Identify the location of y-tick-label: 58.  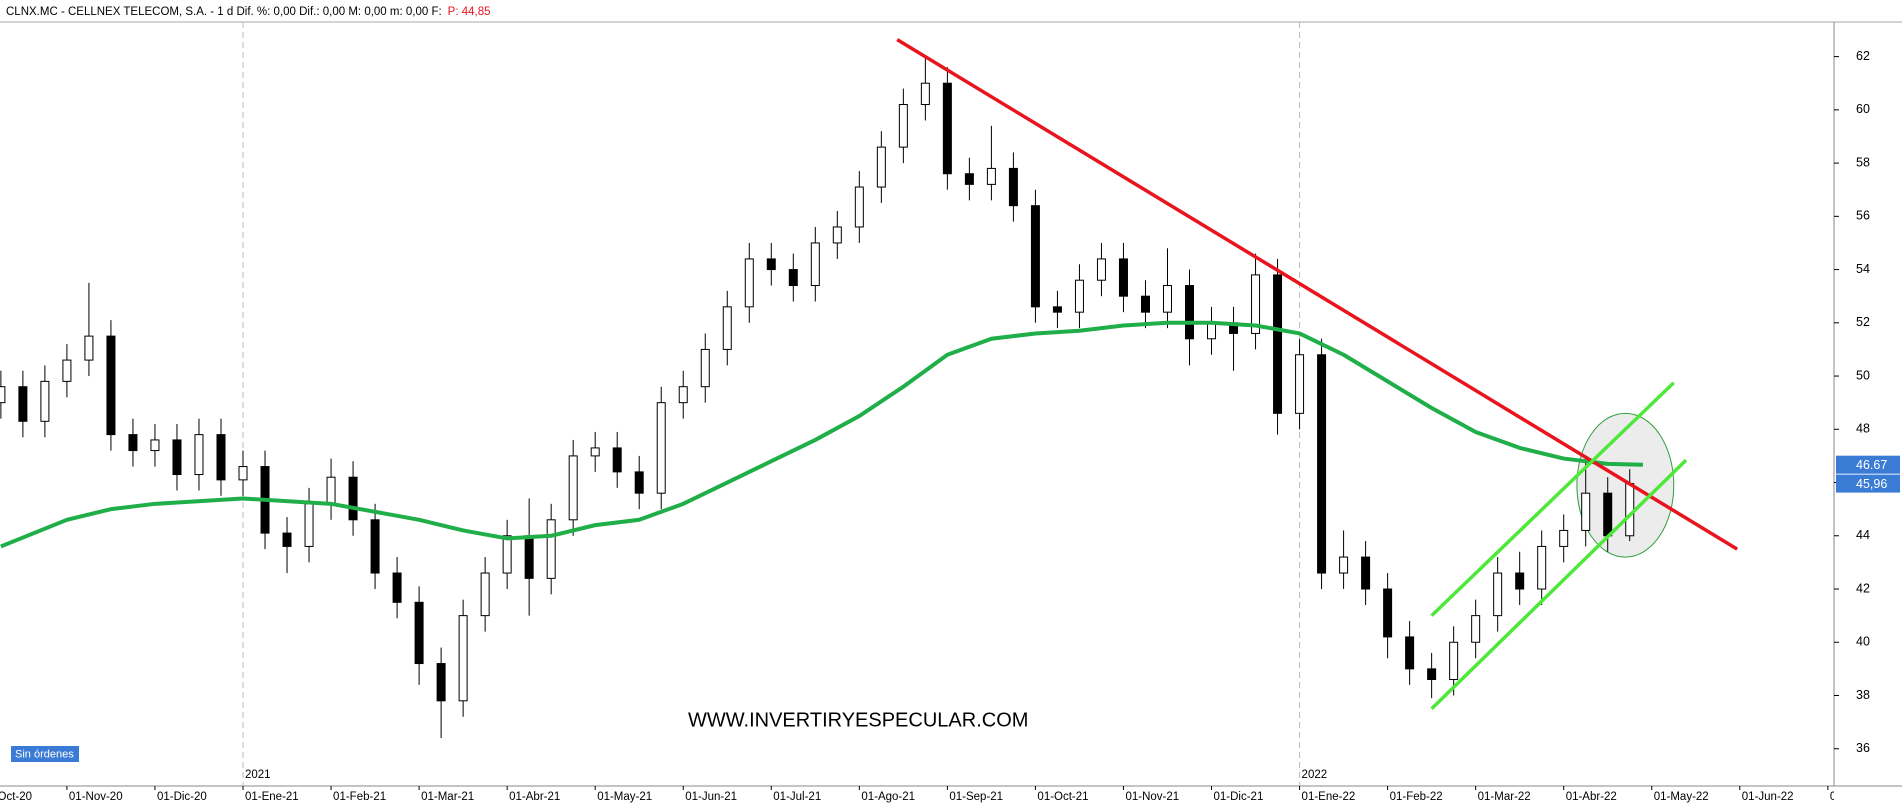
(1863, 162).